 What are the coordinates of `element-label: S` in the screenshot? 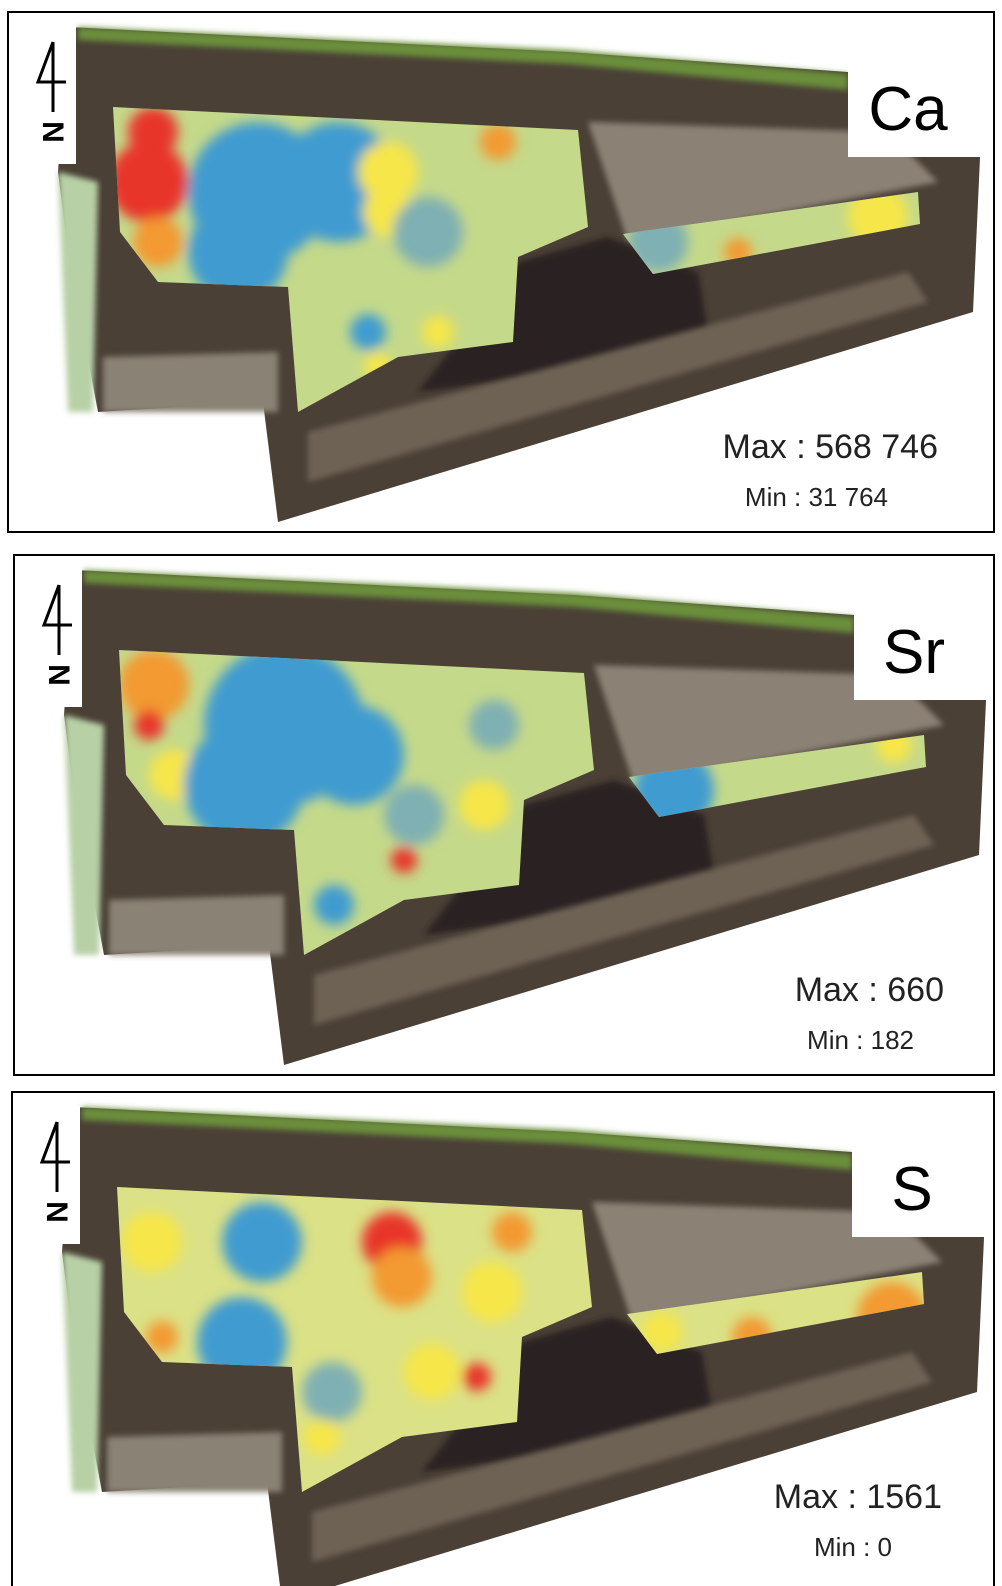 It's located at (911, 1189).